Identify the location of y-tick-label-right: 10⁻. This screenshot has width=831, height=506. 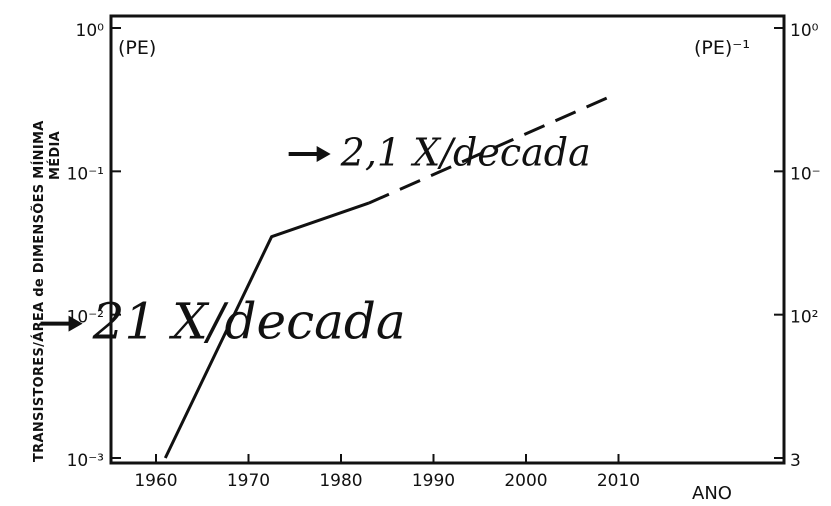
(805, 174).